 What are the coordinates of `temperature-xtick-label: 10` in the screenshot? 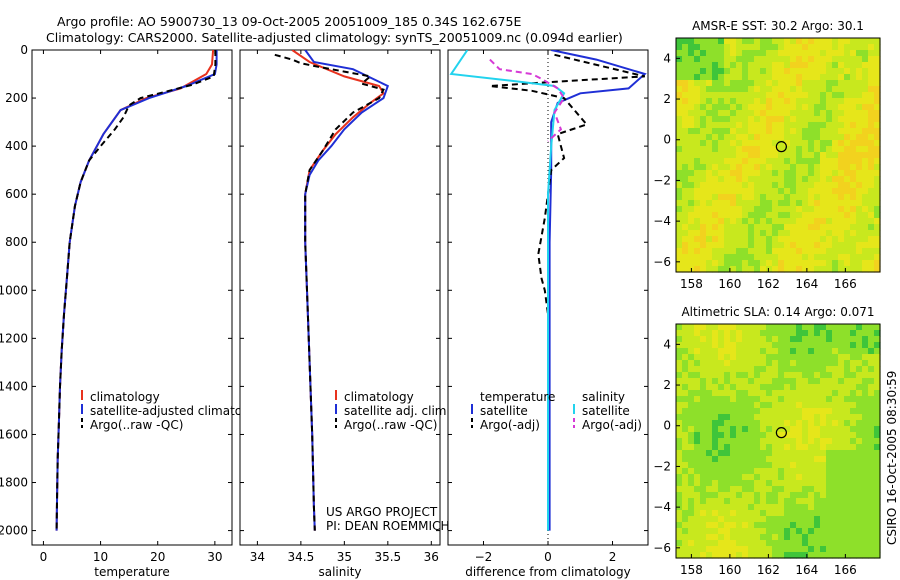 It's located at (100, 557).